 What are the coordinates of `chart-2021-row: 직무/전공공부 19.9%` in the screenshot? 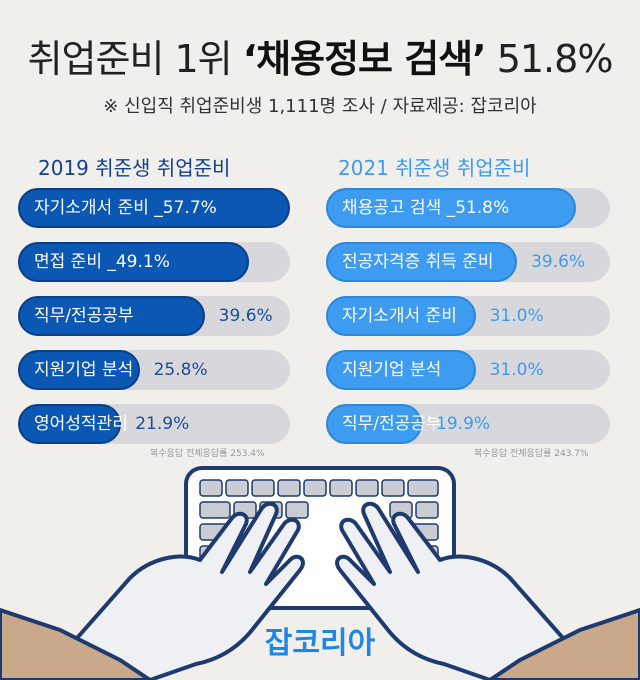 It's located at (468, 424).